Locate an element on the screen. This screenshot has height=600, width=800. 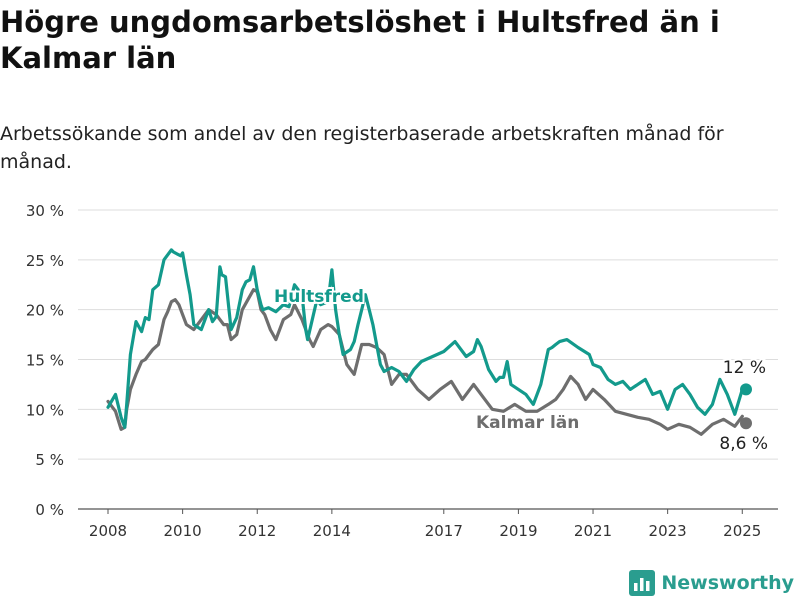
y-tick-label: 10 % is located at coordinates (45, 410).